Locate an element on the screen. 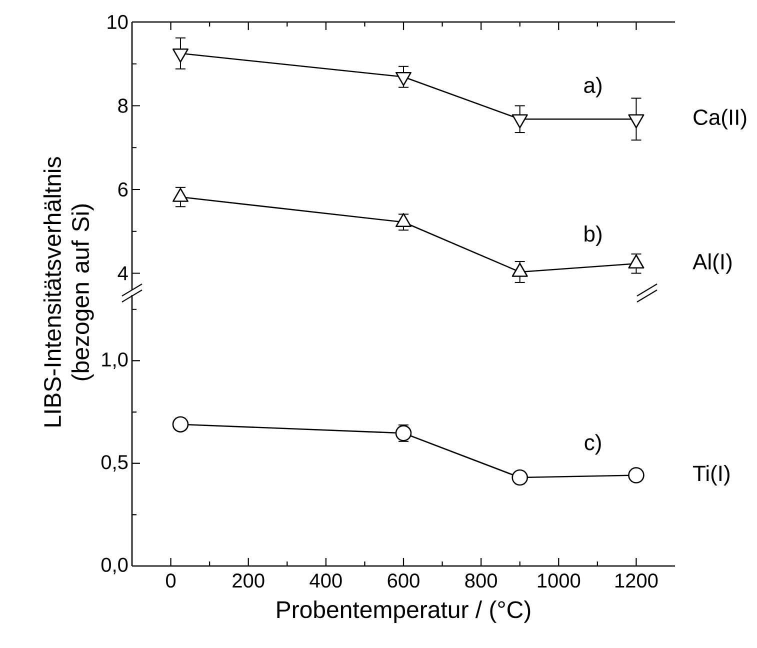 The width and height of the screenshot is (757, 648). y-tick-label: 6 is located at coordinates (123, 189).